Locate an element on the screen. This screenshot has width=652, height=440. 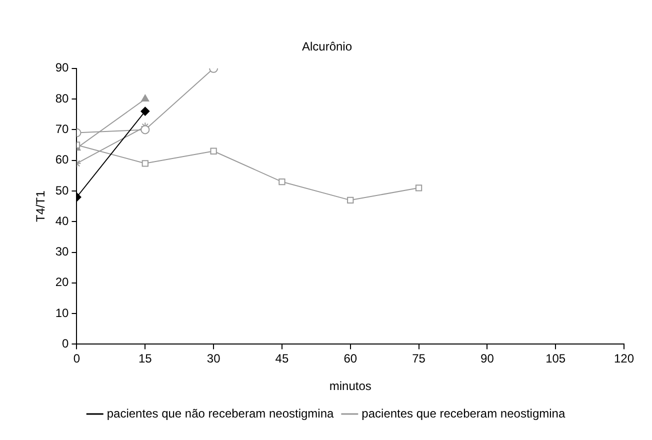
y-tick-label: 70 is located at coordinates (62, 129).